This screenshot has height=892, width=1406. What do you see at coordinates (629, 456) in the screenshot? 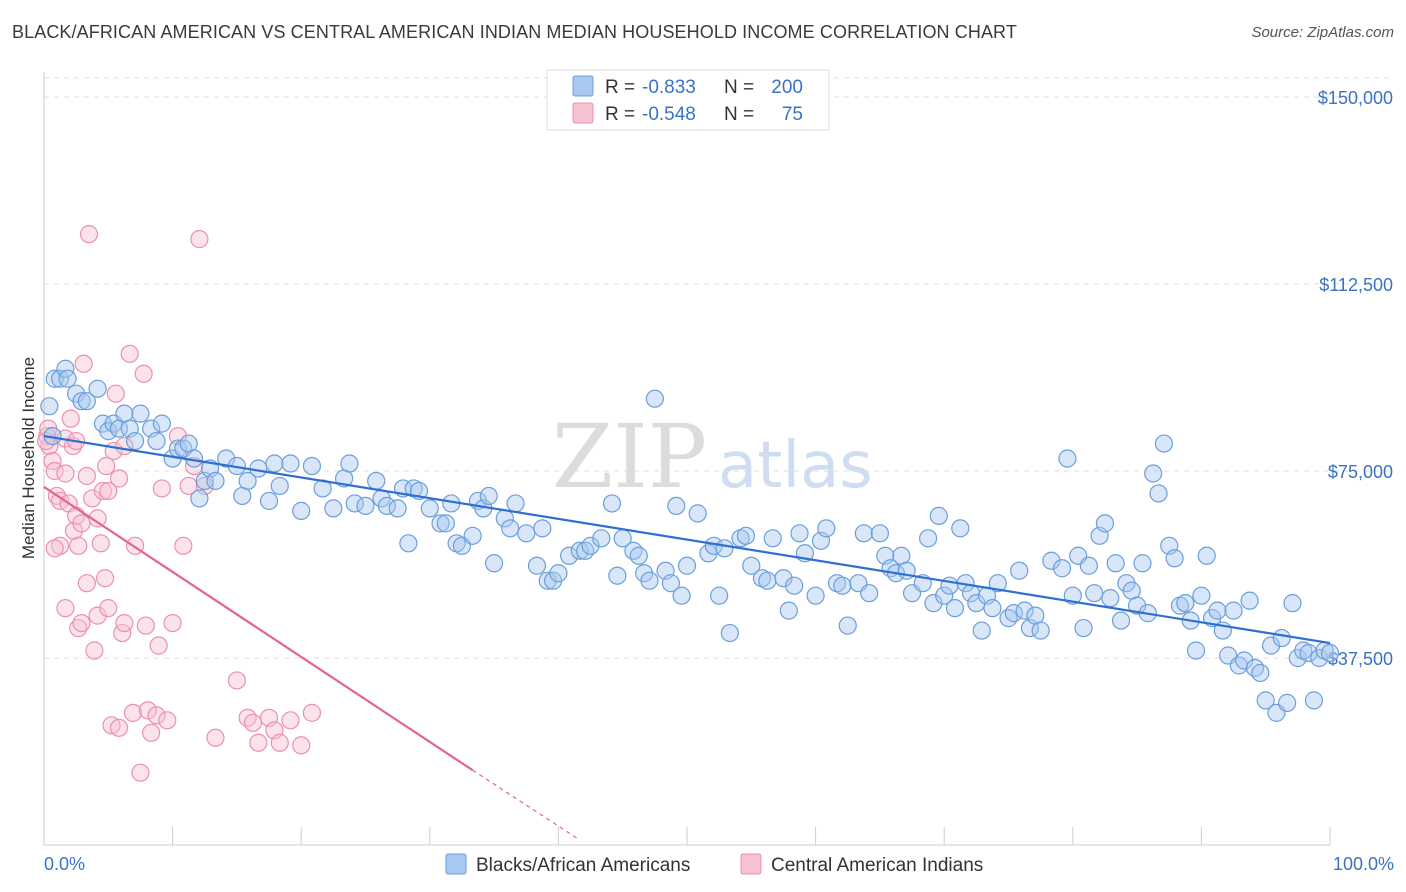
I see `watermark-zip: ZIP` at bounding box center [629, 456].